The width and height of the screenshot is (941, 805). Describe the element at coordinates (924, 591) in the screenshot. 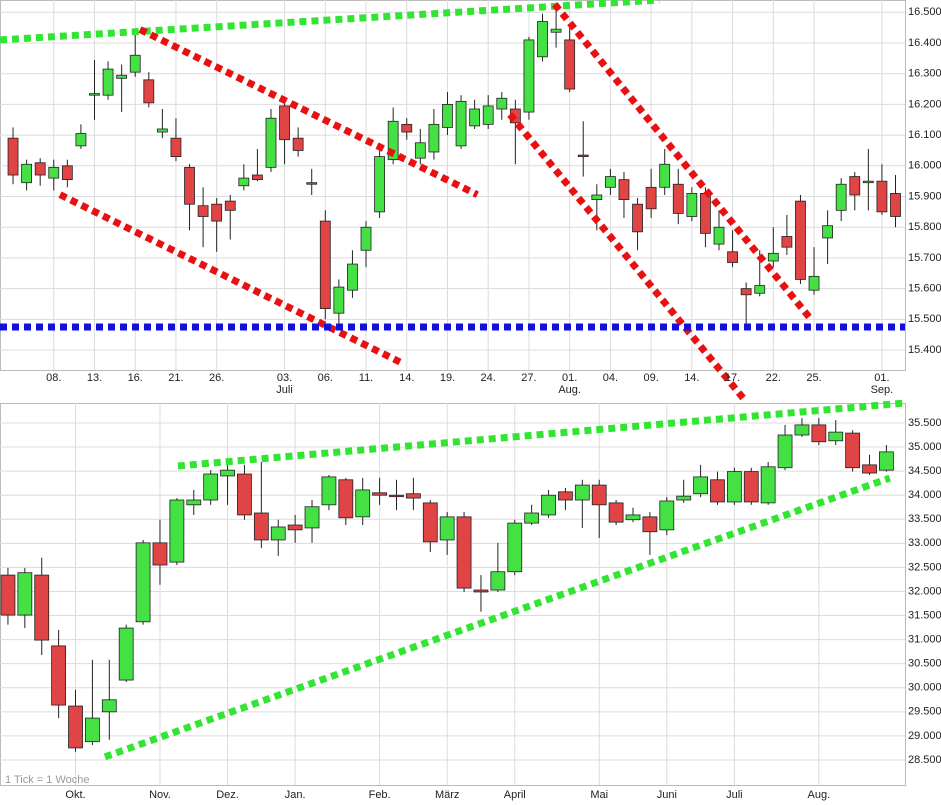

I see `y-tick-label: 32.000` at that location.